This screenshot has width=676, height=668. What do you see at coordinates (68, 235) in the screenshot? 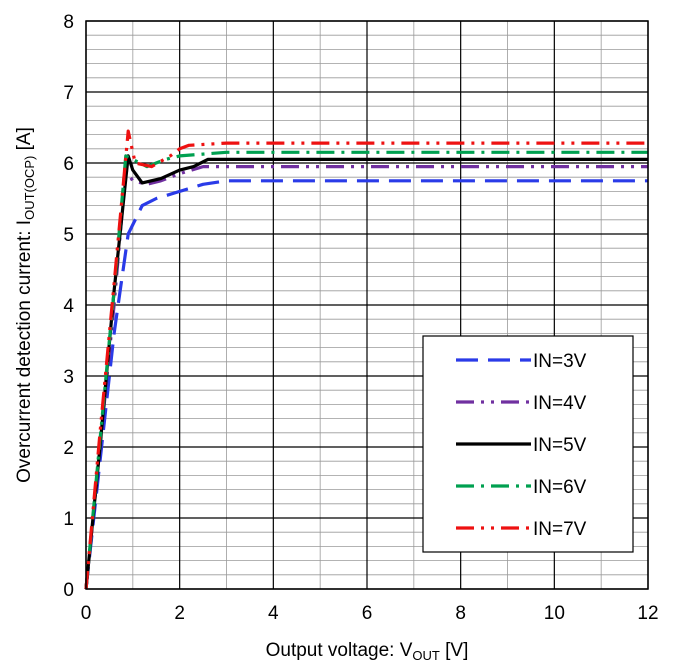
I see `y-tick-label: 5` at bounding box center [68, 235].